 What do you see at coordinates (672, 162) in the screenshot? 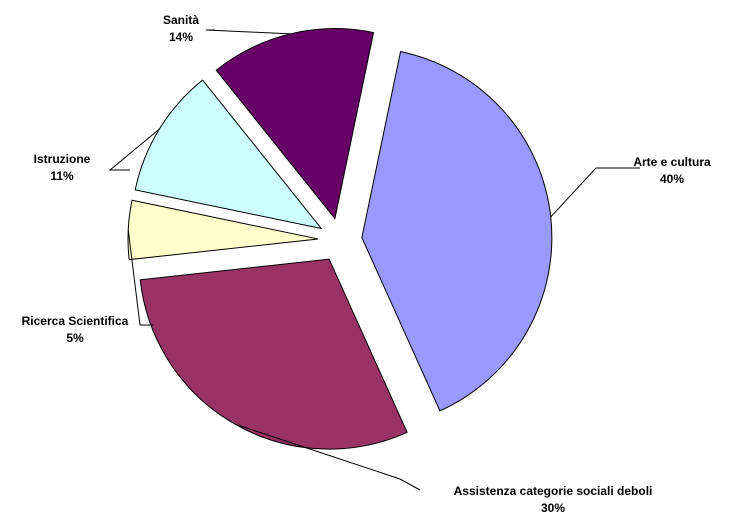
I see `slice-label: Arte e cultura` at bounding box center [672, 162].